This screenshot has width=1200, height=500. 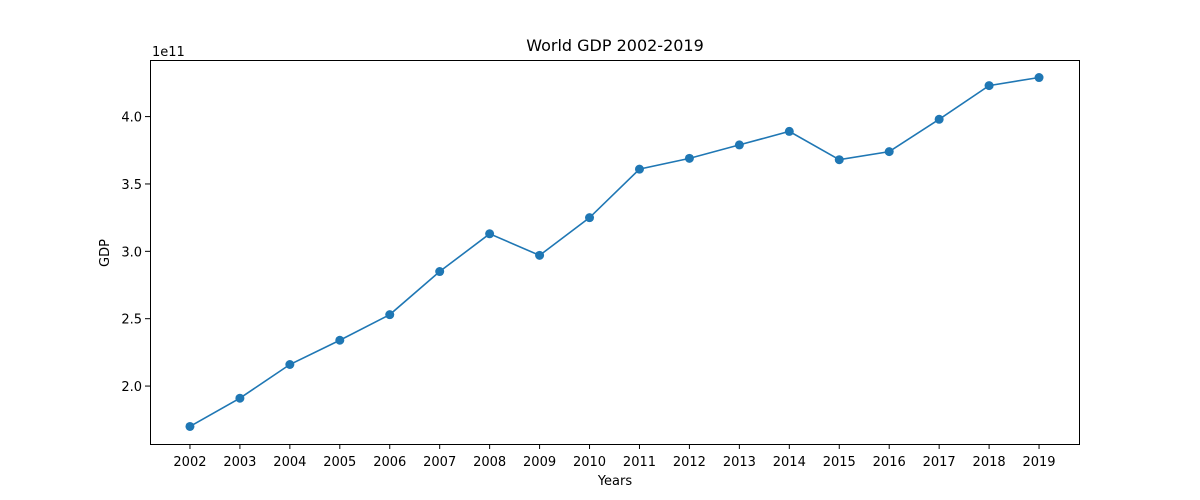 I want to click on y-axis-label: GDP, so click(x=105, y=253).